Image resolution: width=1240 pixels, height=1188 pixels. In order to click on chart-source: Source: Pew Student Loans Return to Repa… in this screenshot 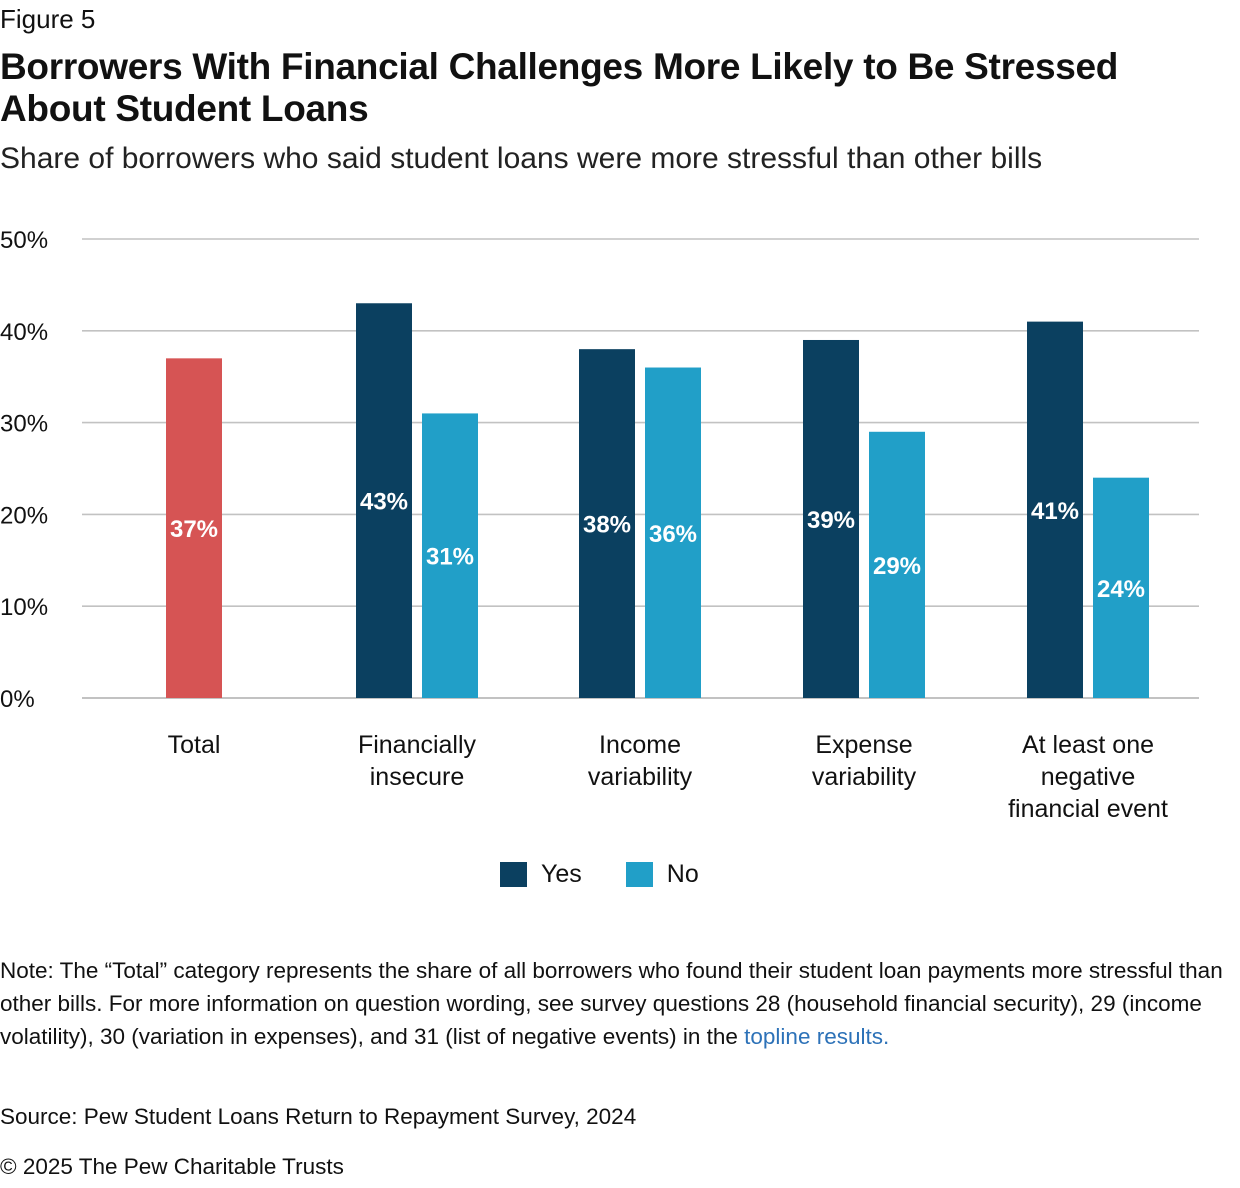, I will do `click(318, 1116)`.